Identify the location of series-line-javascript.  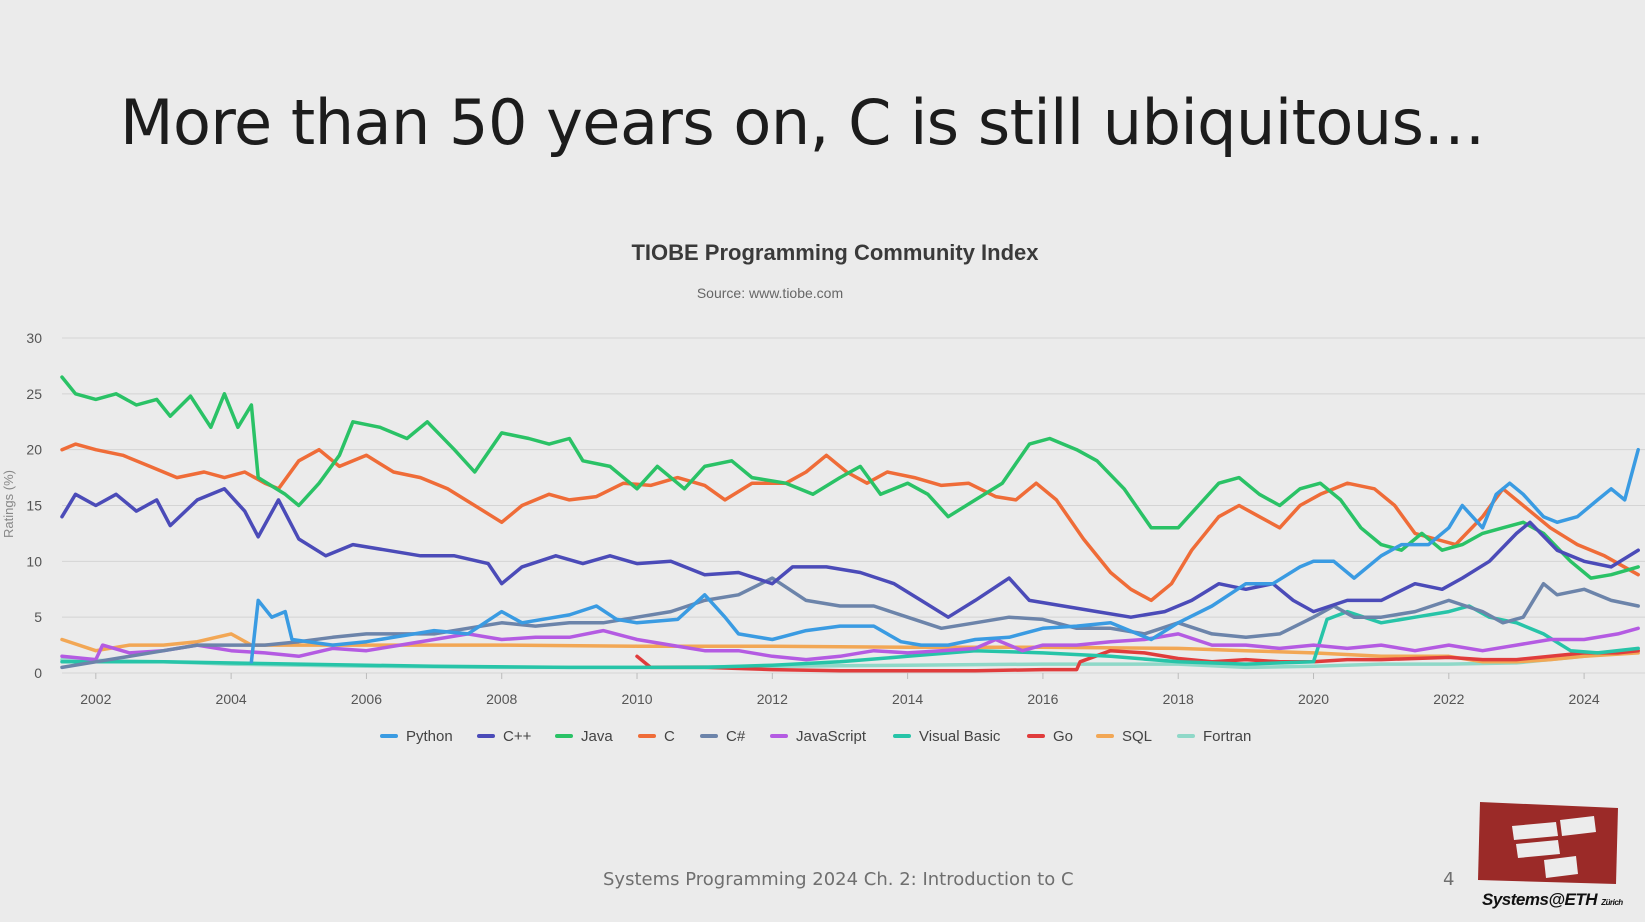
(850, 644).